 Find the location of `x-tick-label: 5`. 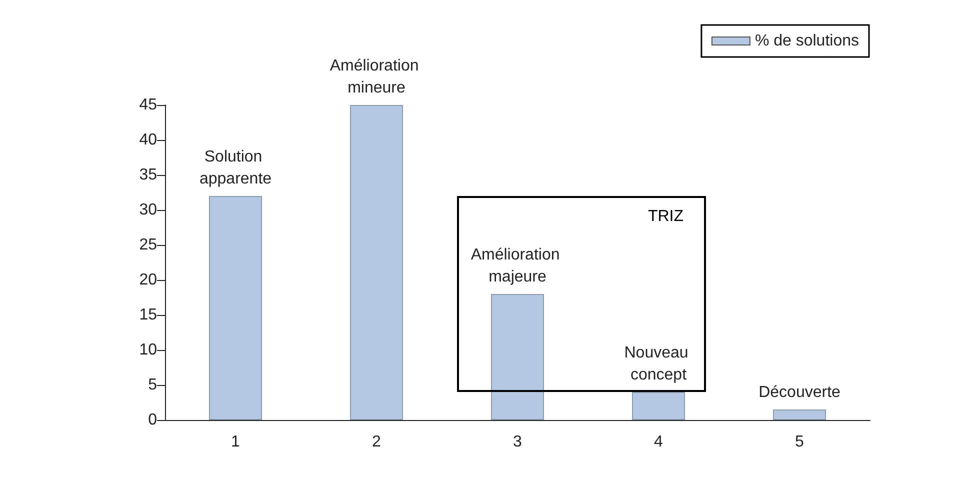

x-tick-label: 5 is located at coordinates (799, 442).